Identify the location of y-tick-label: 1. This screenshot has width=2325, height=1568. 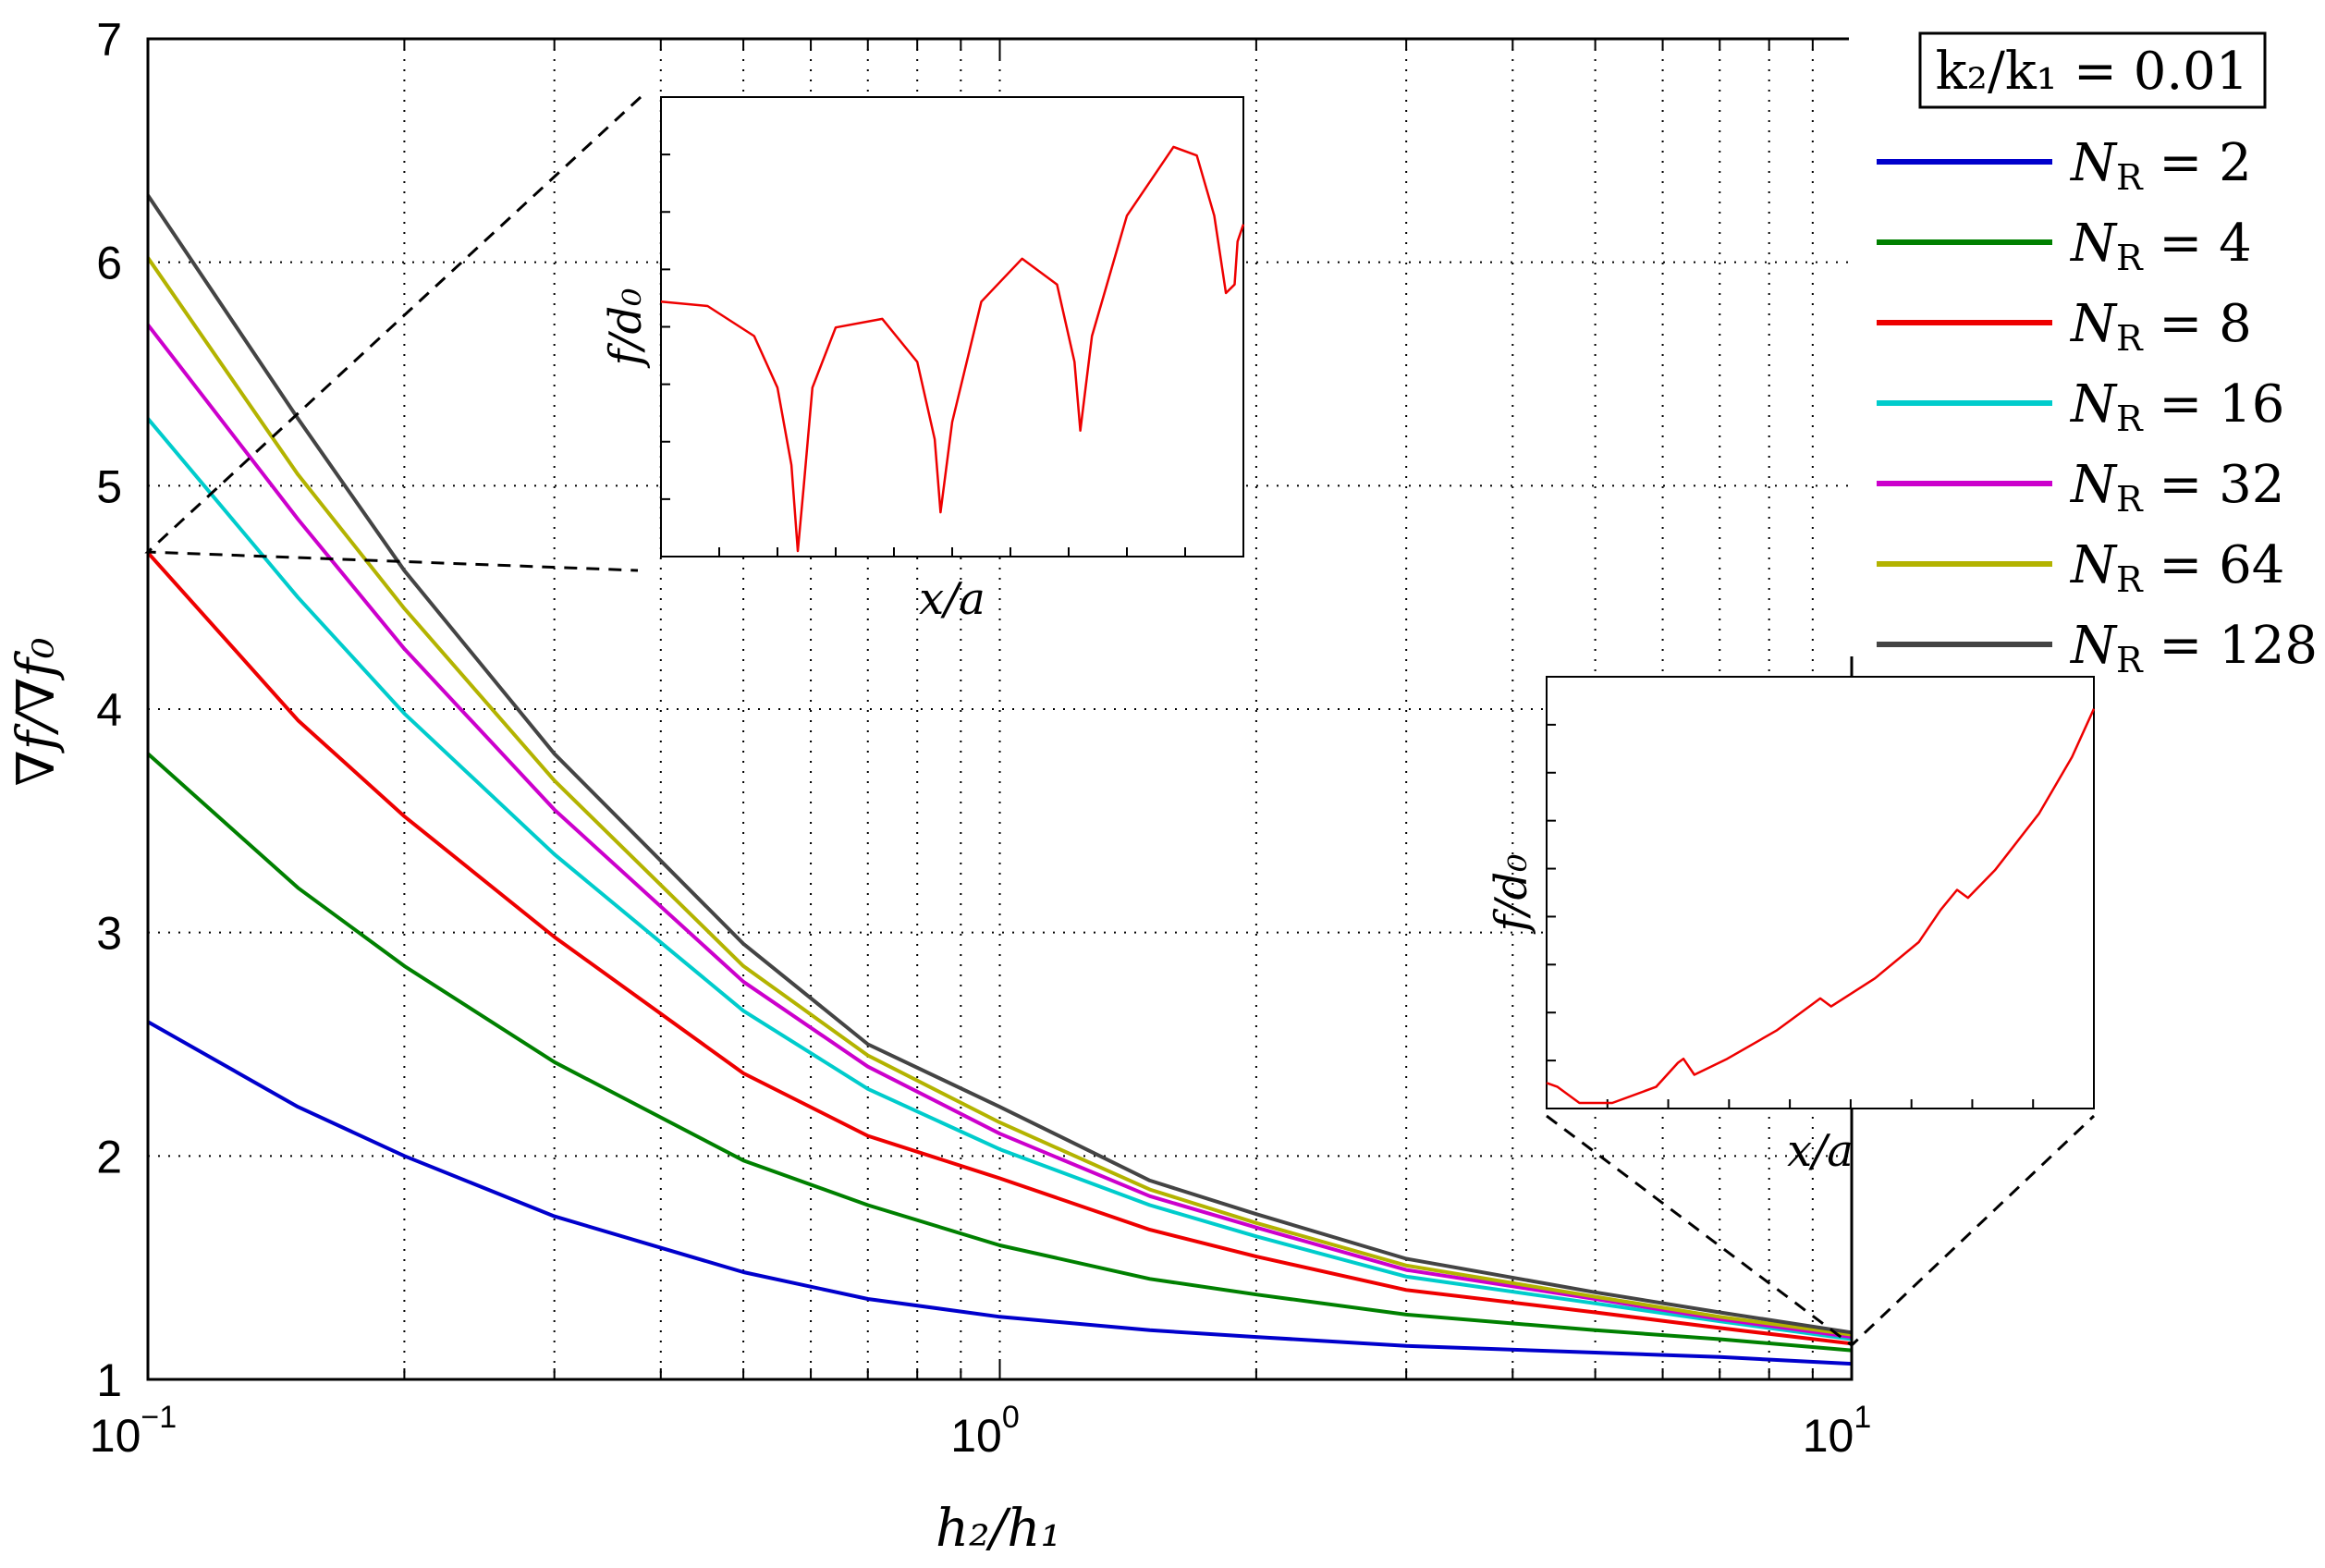
(109, 1380).